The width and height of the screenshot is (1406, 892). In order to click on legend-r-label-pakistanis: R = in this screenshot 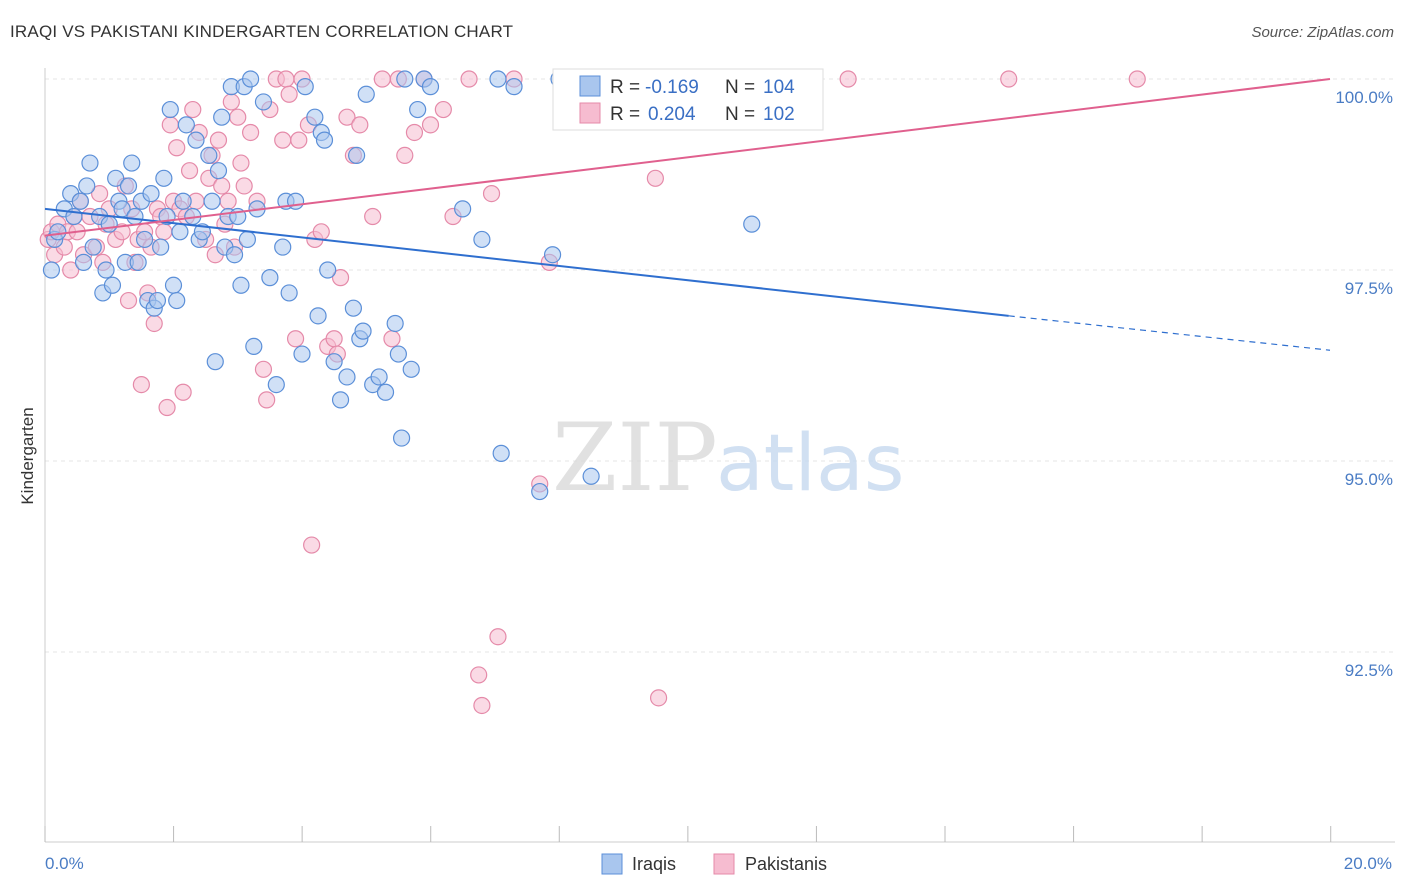, I will do `click(625, 114)`.